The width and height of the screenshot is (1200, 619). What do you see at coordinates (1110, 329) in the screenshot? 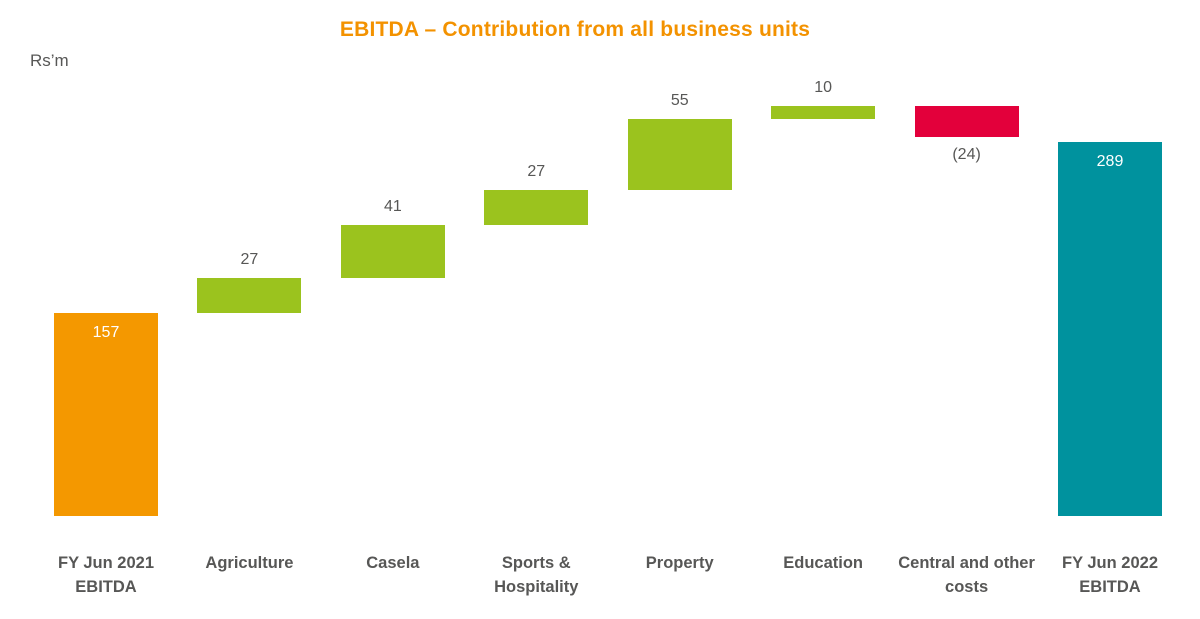
I see `bar-fy-jun-2022-ebitda` at bounding box center [1110, 329].